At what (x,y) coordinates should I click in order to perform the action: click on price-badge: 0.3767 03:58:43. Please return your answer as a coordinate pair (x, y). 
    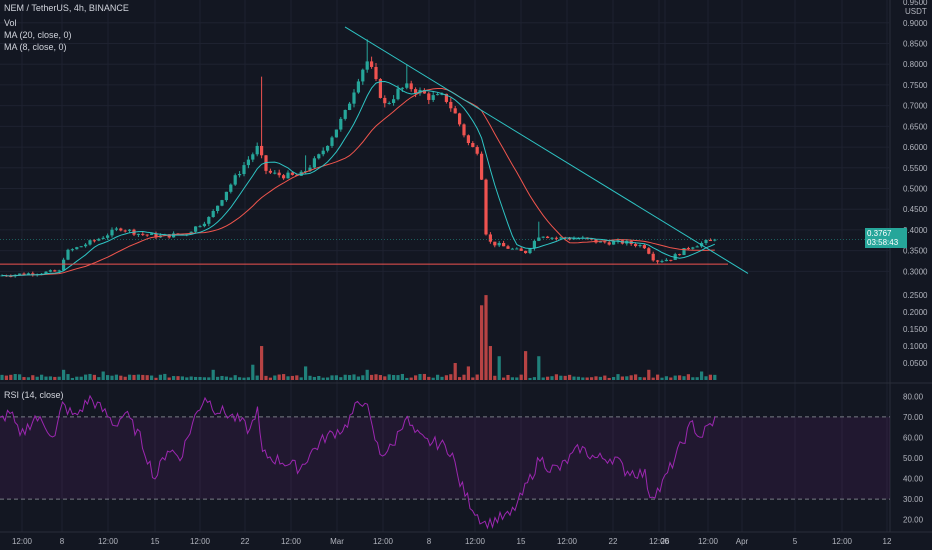
    Looking at the image, I should click on (886, 238).